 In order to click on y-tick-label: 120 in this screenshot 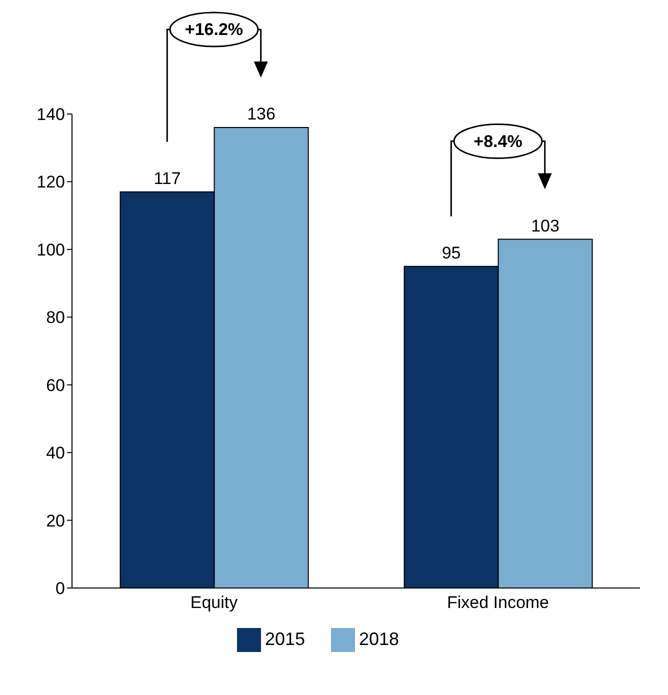, I will do `click(50, 182)`.